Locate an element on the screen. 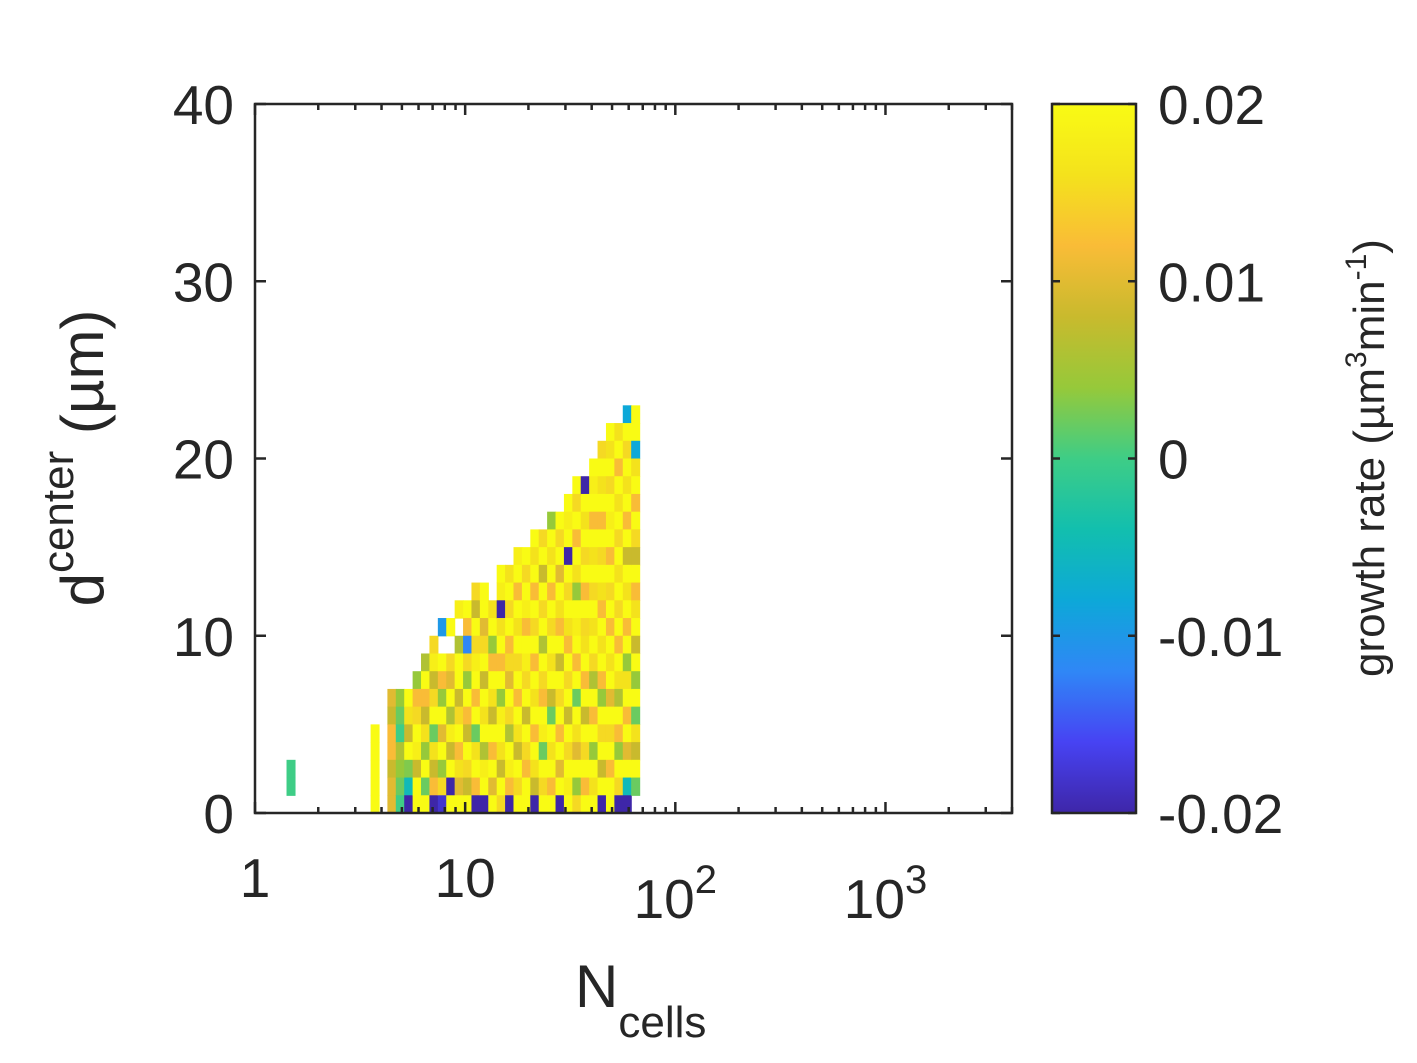 The height and width of the screenshot is (1063, 1417). colorbar-tick-label: -0.01 is located at coordinates (1220, 637).